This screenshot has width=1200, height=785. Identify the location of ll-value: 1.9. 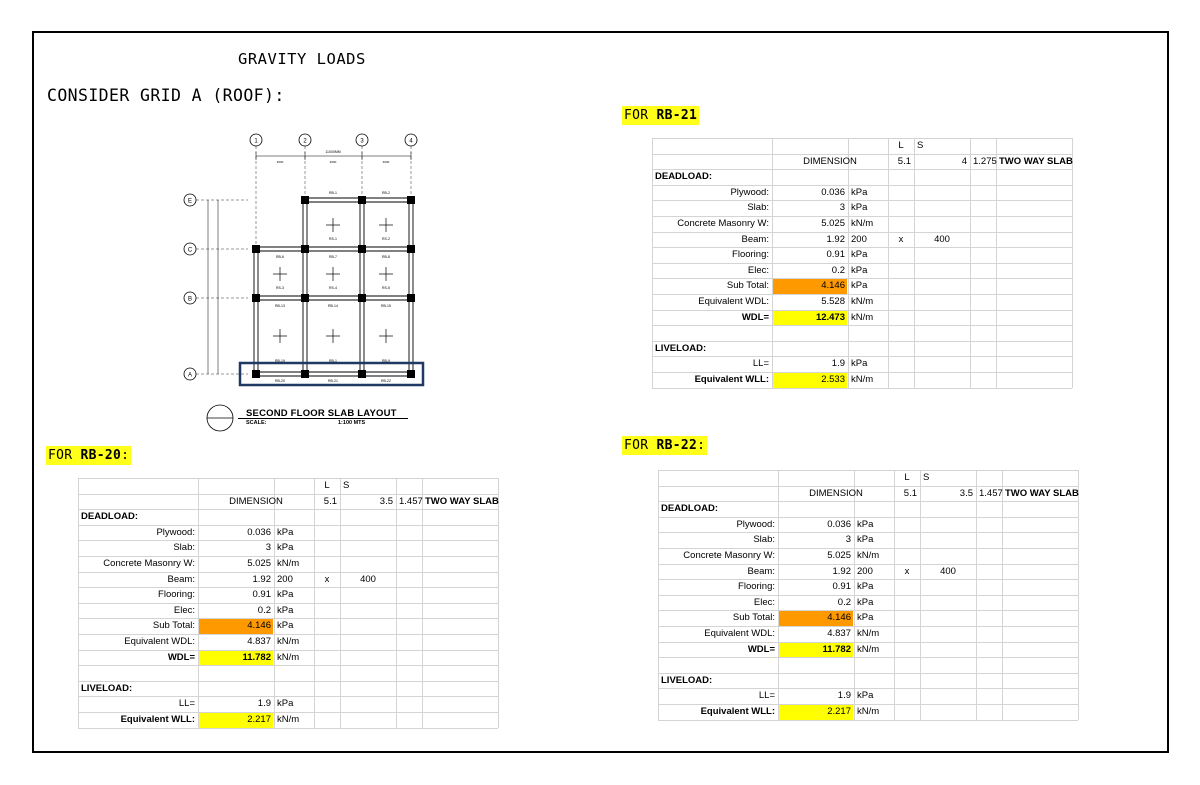
(844, 696).